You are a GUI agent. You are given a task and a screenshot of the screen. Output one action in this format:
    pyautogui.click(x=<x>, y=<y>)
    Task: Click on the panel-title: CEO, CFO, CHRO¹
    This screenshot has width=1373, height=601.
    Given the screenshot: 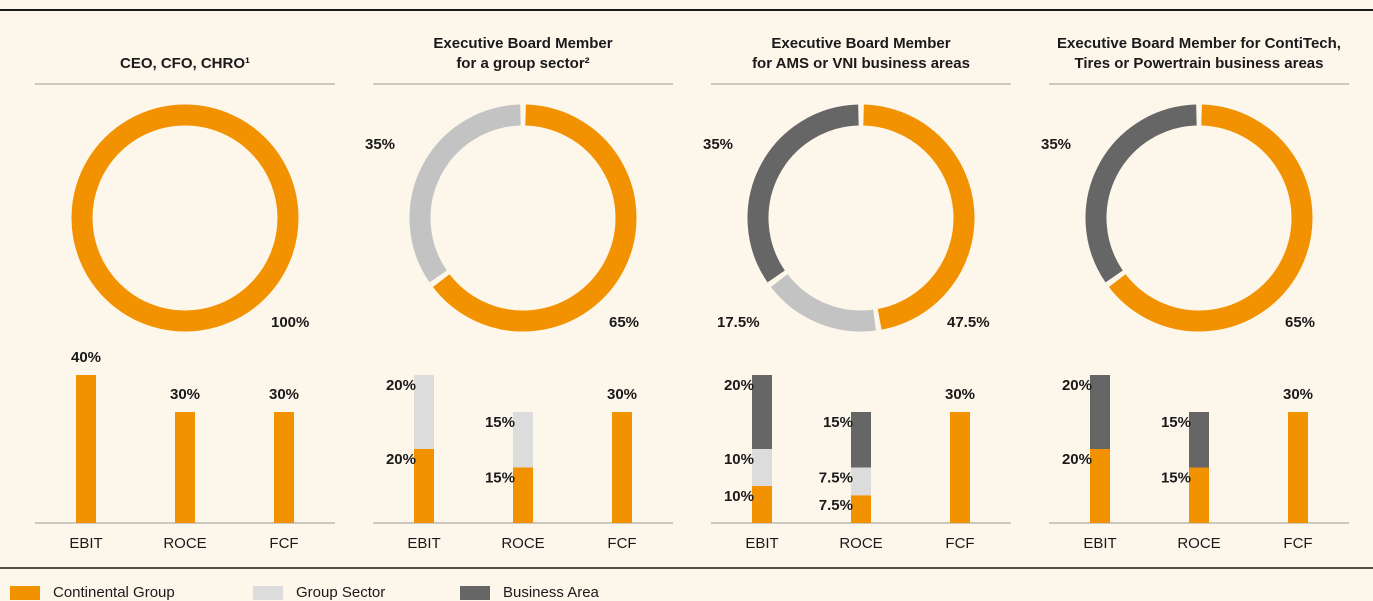 What is the action you would take?
    pyautogui.click(x=185, y=63)
    